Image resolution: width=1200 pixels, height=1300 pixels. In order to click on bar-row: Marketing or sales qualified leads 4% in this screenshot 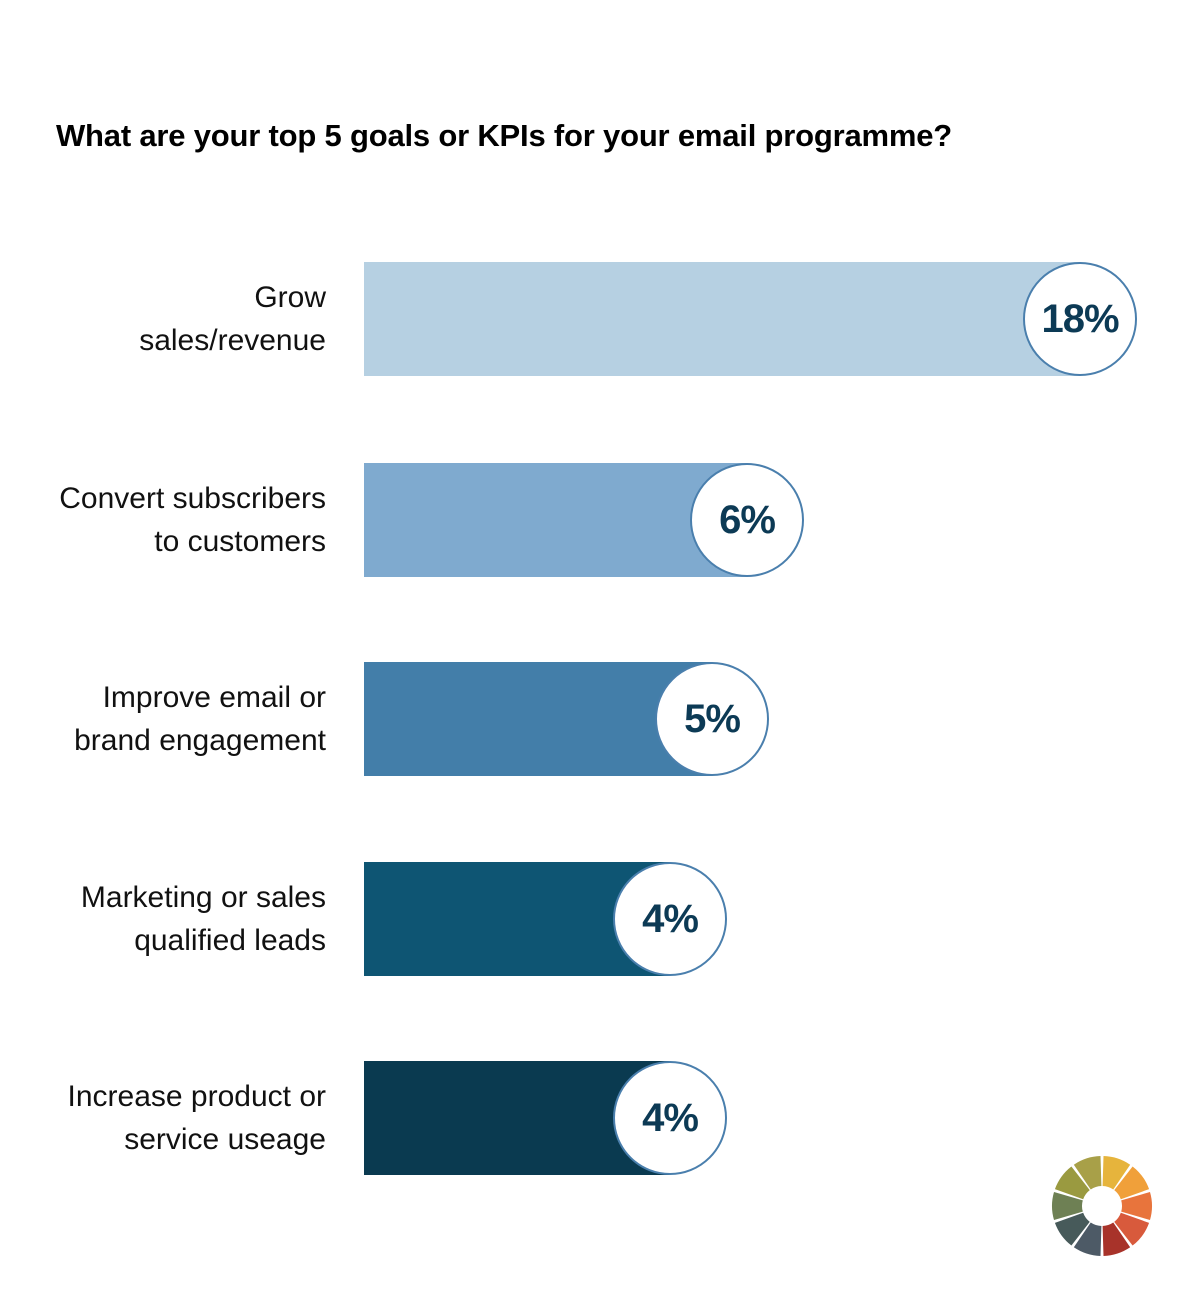, I will do `click(600, 919)`.